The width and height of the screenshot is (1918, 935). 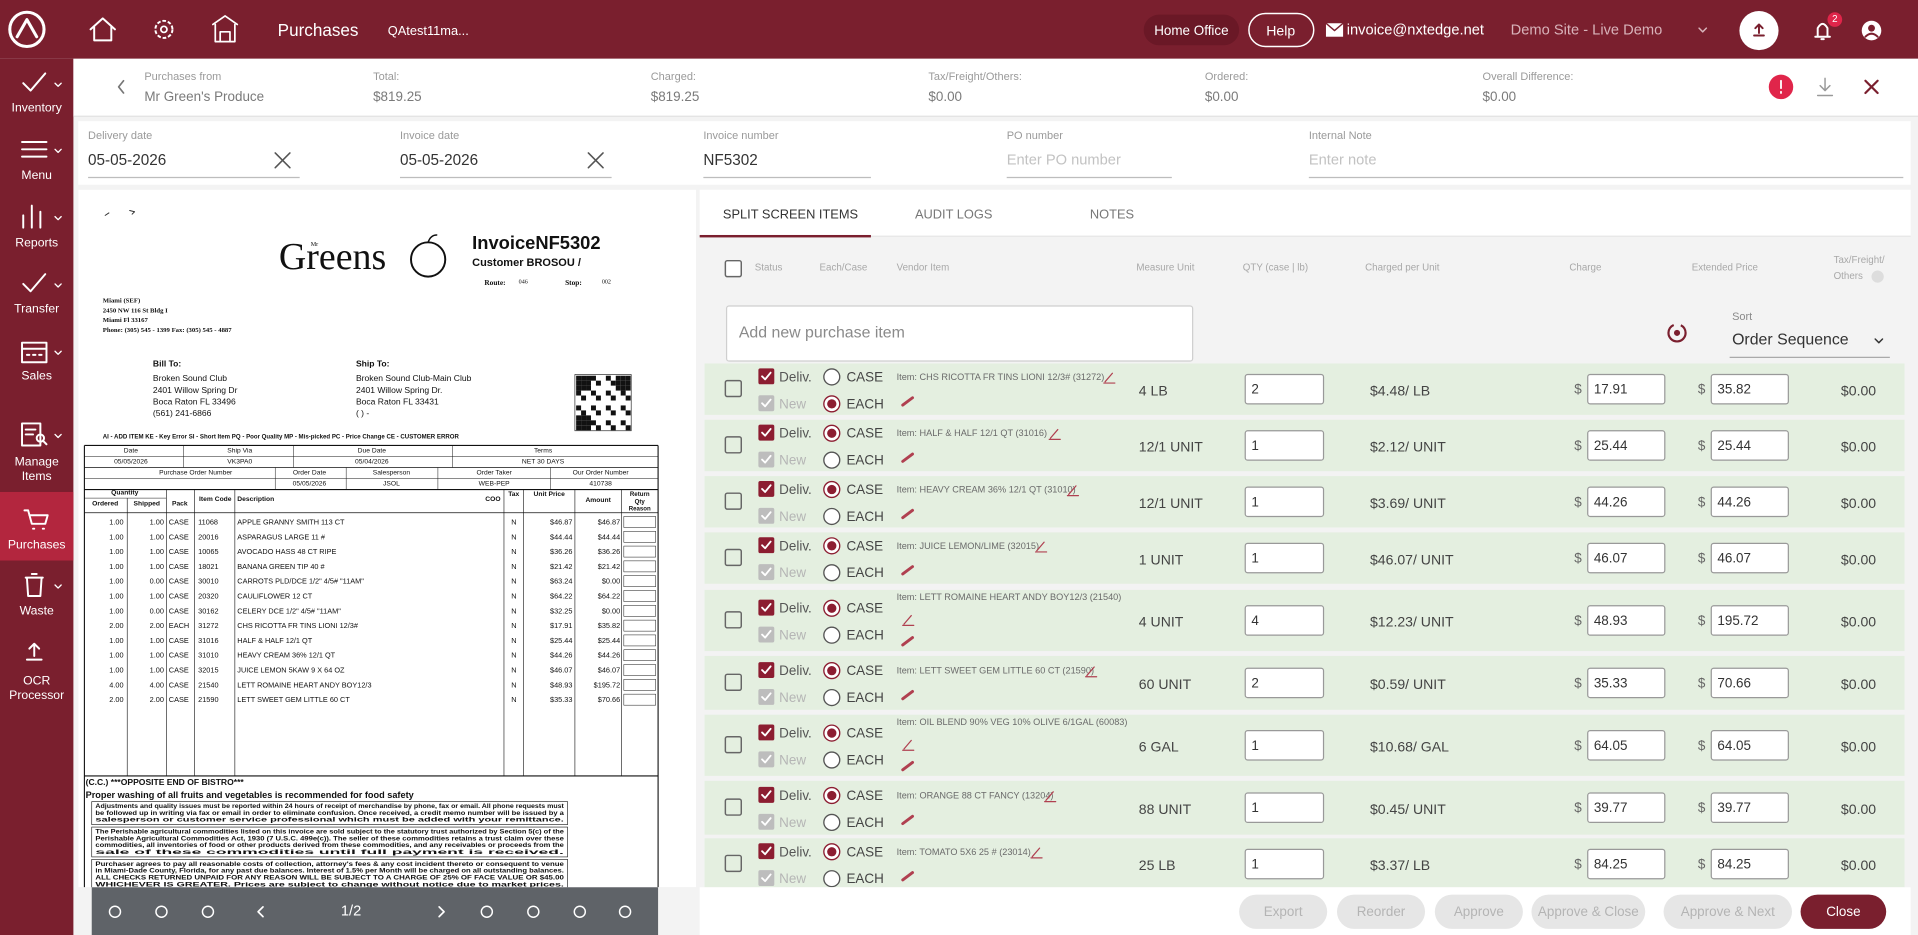 What do you see at coordinates (164, 29) in the screenshot?
I see `settings-icon` at bounding box center [164, 29].